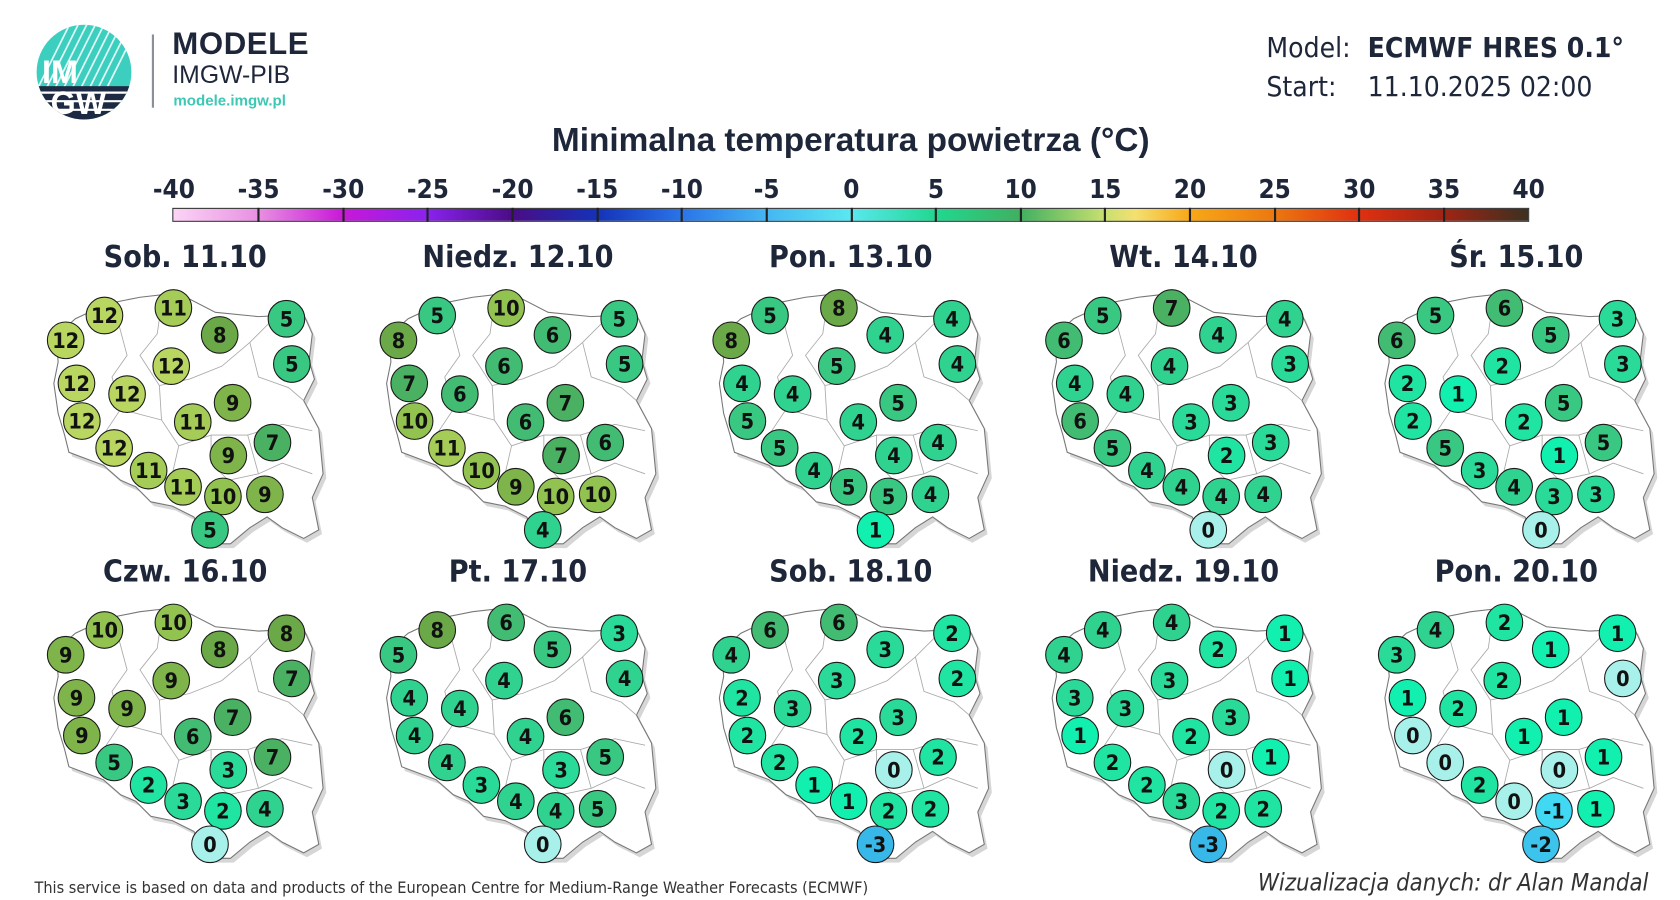 The width and height of the screenshot is (1680, 900). What do you see at coordinates (555, 497) in the screenshot?
I see `station-temperature: 10` at bounding box center [555, 497].